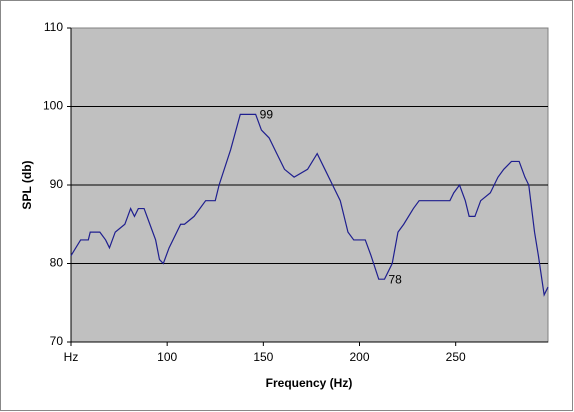  Describe the element at coordinates (396, 279) in the screenshot. I see `data-label: 78` at that location.